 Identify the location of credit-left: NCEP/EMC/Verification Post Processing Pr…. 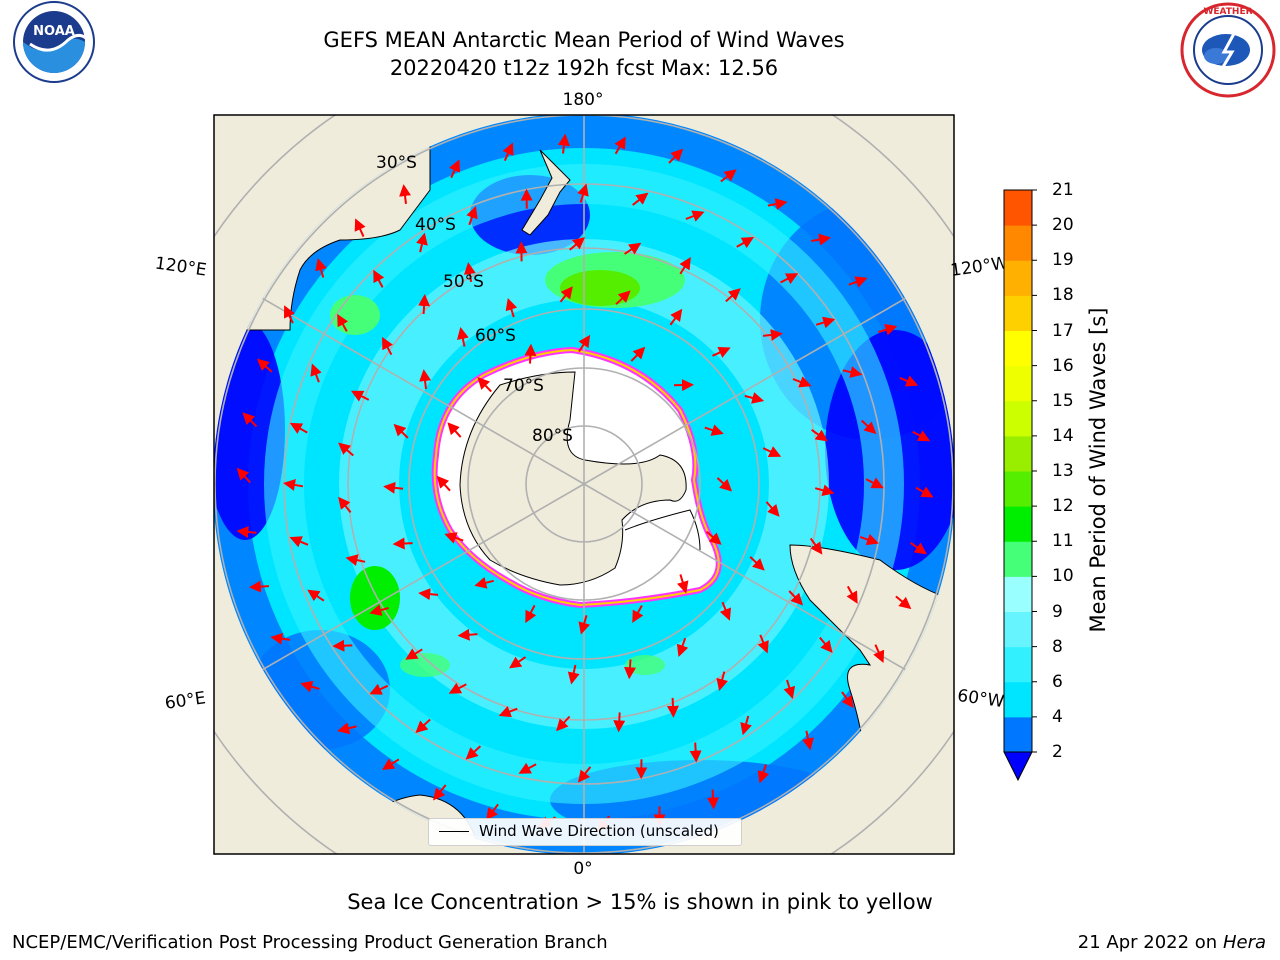
(310, 942).